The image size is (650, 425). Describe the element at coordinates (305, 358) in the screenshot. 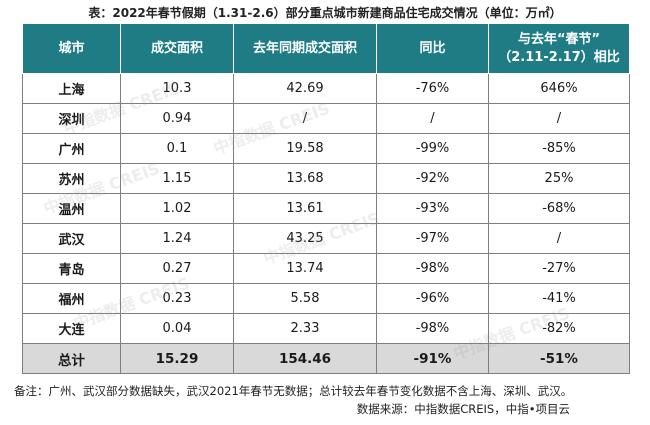

I see `total-cell-last-year-area: 154.46` at that location.